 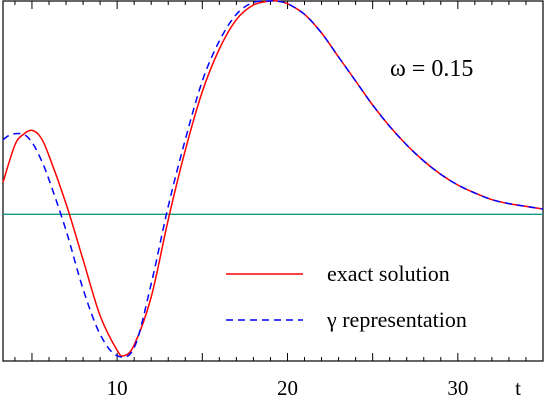 I want to click on x-tick-label: 30, so click(x=457, y=388).